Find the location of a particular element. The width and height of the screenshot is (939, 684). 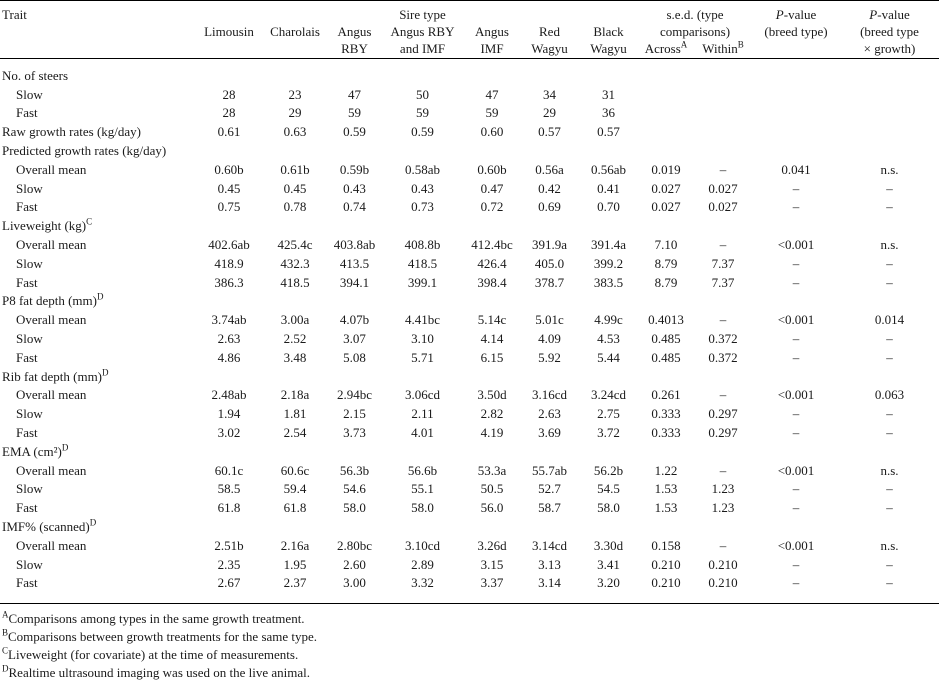

table-section-row: Predicted growth rates (kg/day) is located at coordinates (469, 149).